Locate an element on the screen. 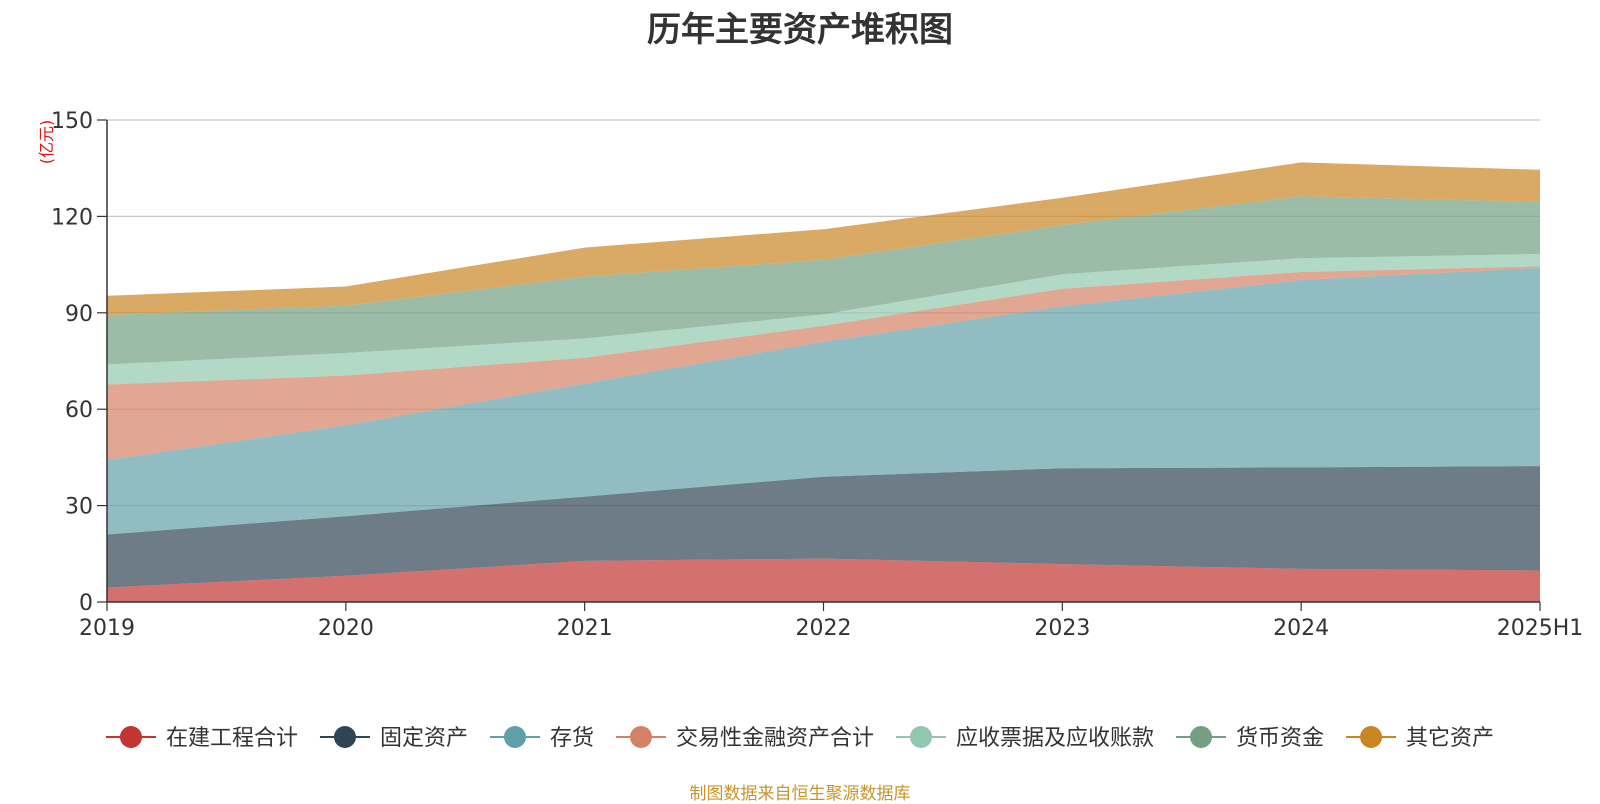 This screenshot has width=1600, height=804. legend-item-2: 存货 is located at coordinates (541, 738).